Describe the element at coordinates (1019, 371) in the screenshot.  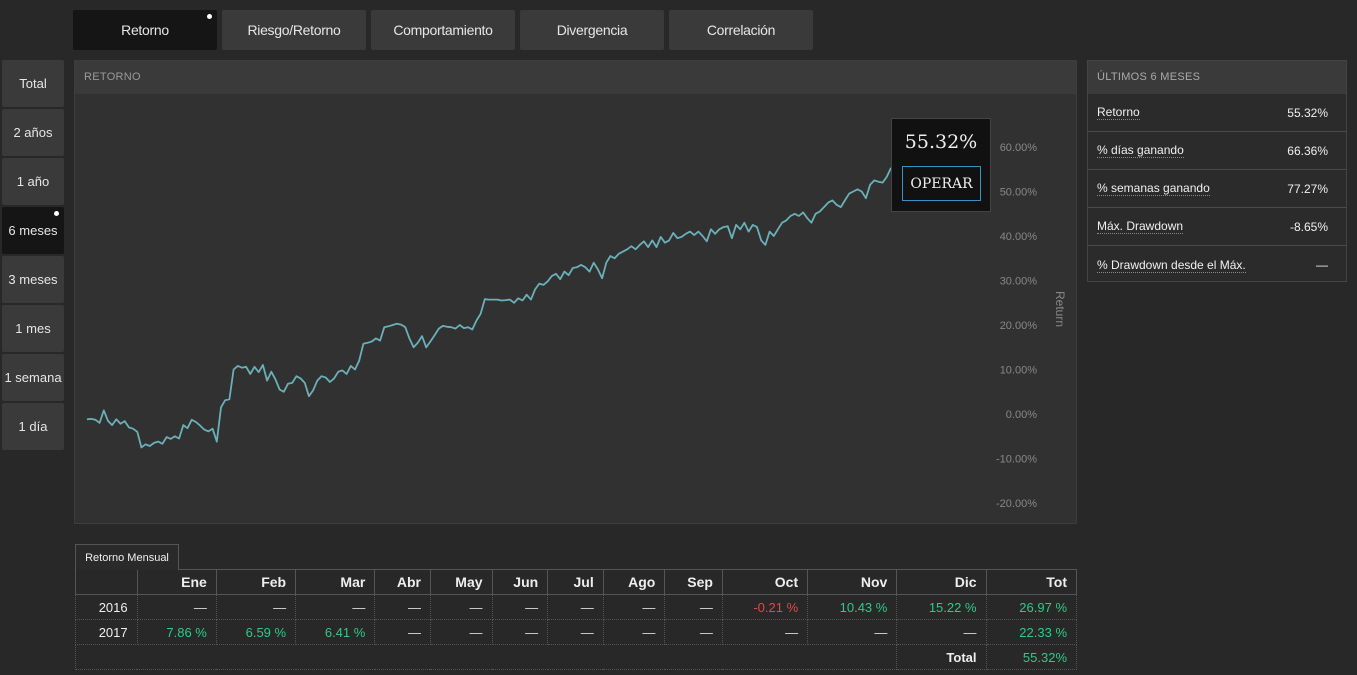
I see `y-tick-label: 10.00%` at that location.